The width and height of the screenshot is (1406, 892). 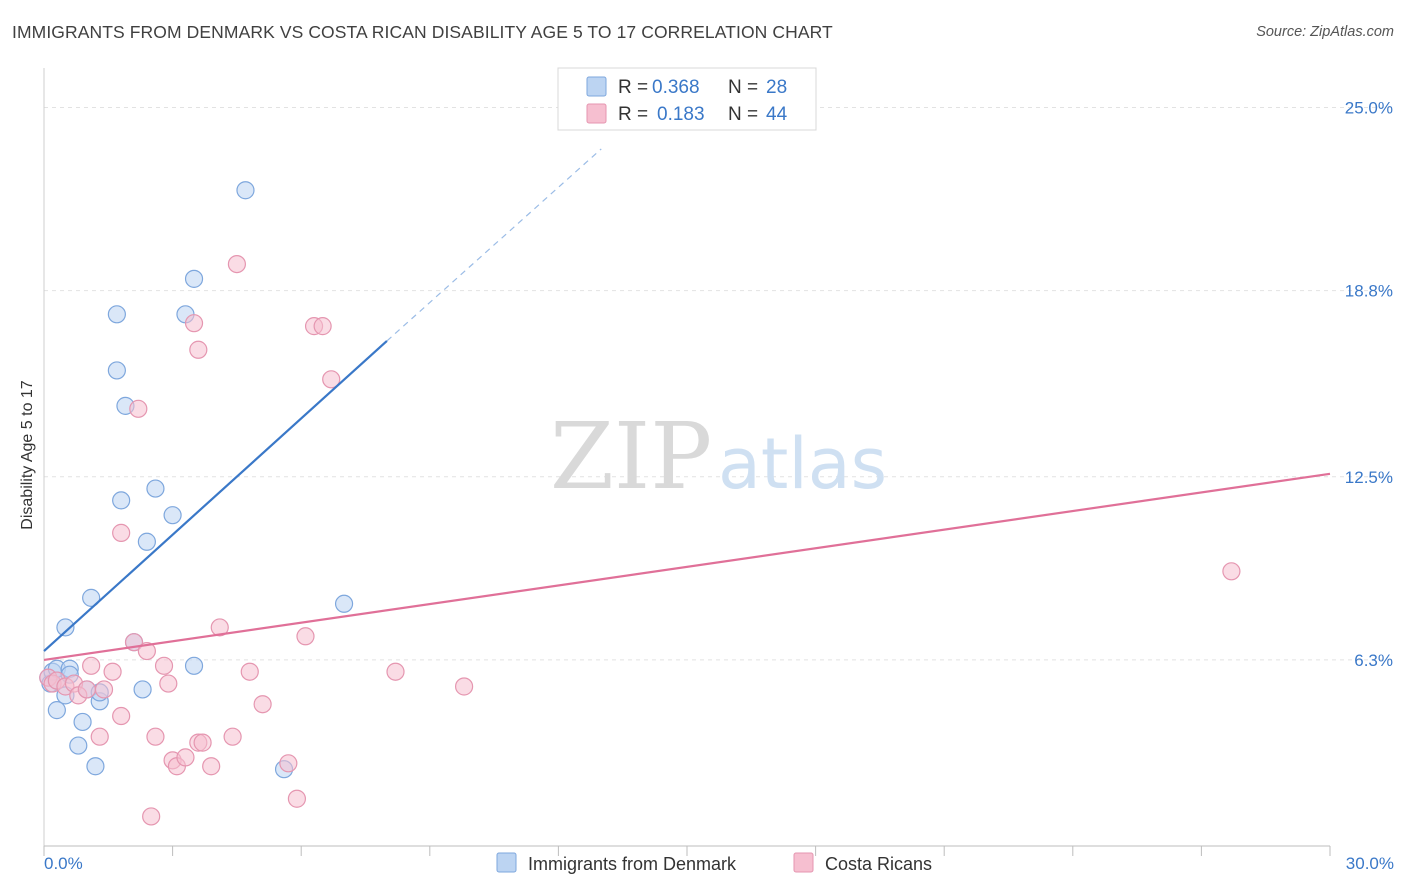 What do you see at coordinates (1373, 660) in the screenshot?
I see `y-tick-label: 6.3%` at bounding box center [1373, 660].